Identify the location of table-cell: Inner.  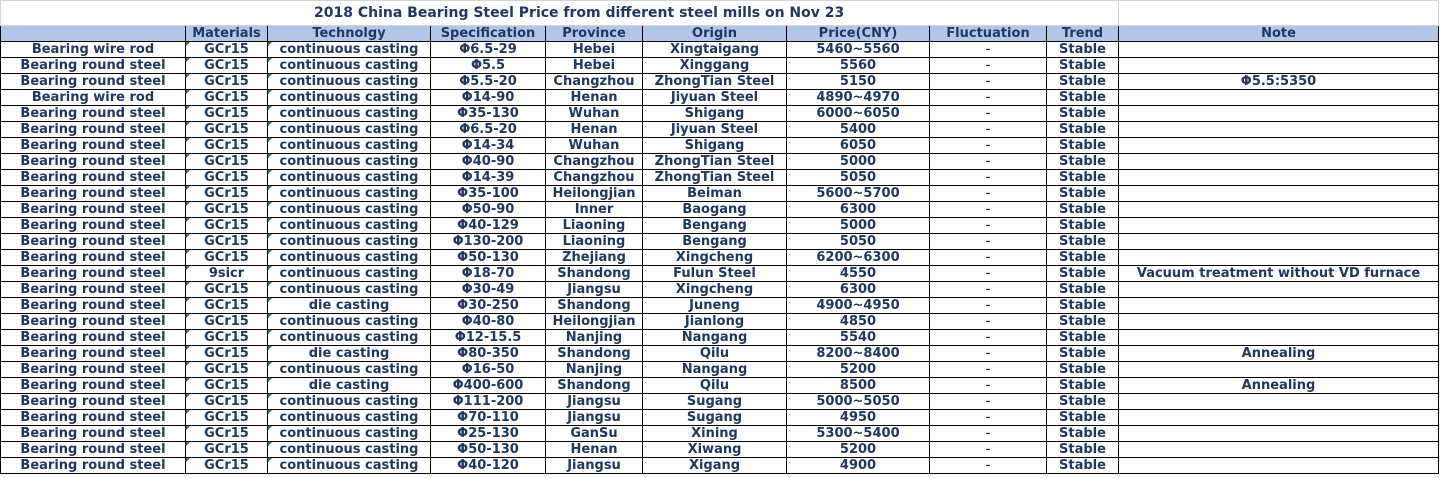
(594, 209).